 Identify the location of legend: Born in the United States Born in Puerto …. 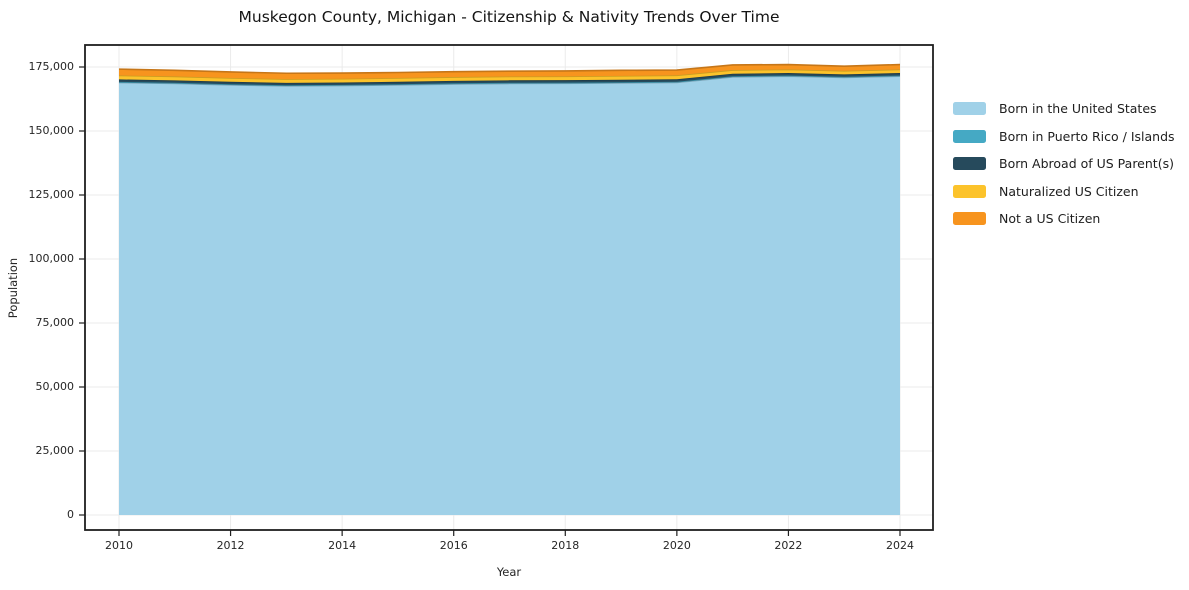
(1064, 164).